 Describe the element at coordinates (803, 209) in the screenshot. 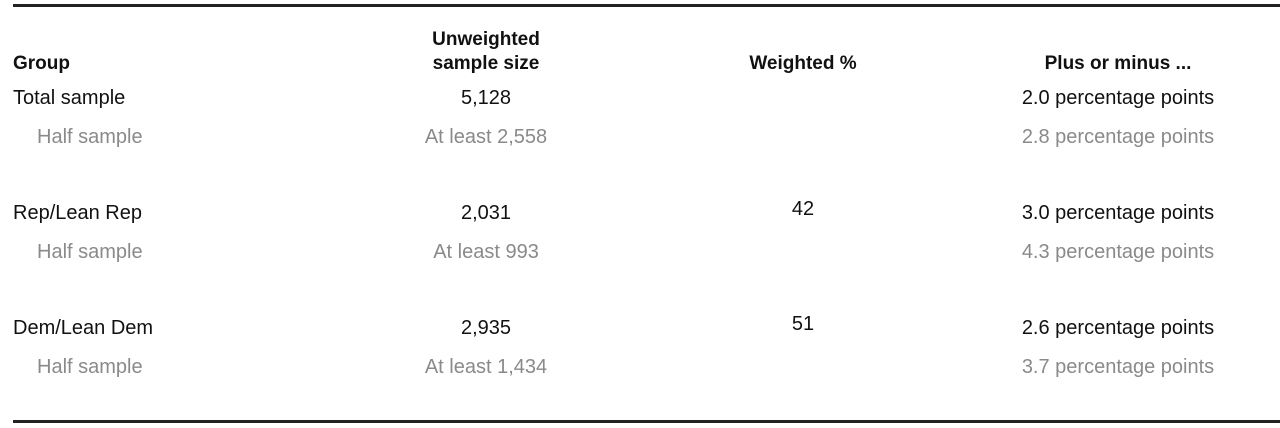

I see `weighted-percent: 42` at that location.